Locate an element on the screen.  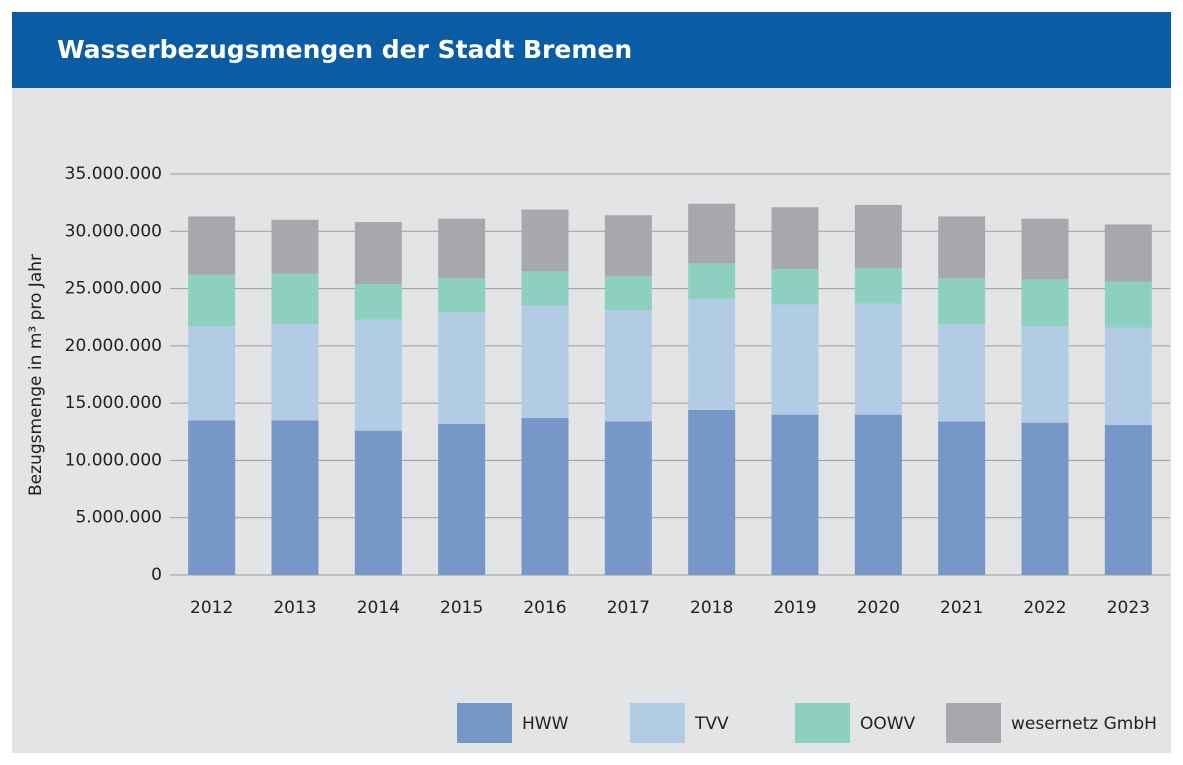
x-tick-label: 2013 is located at coordinates (294, 608).